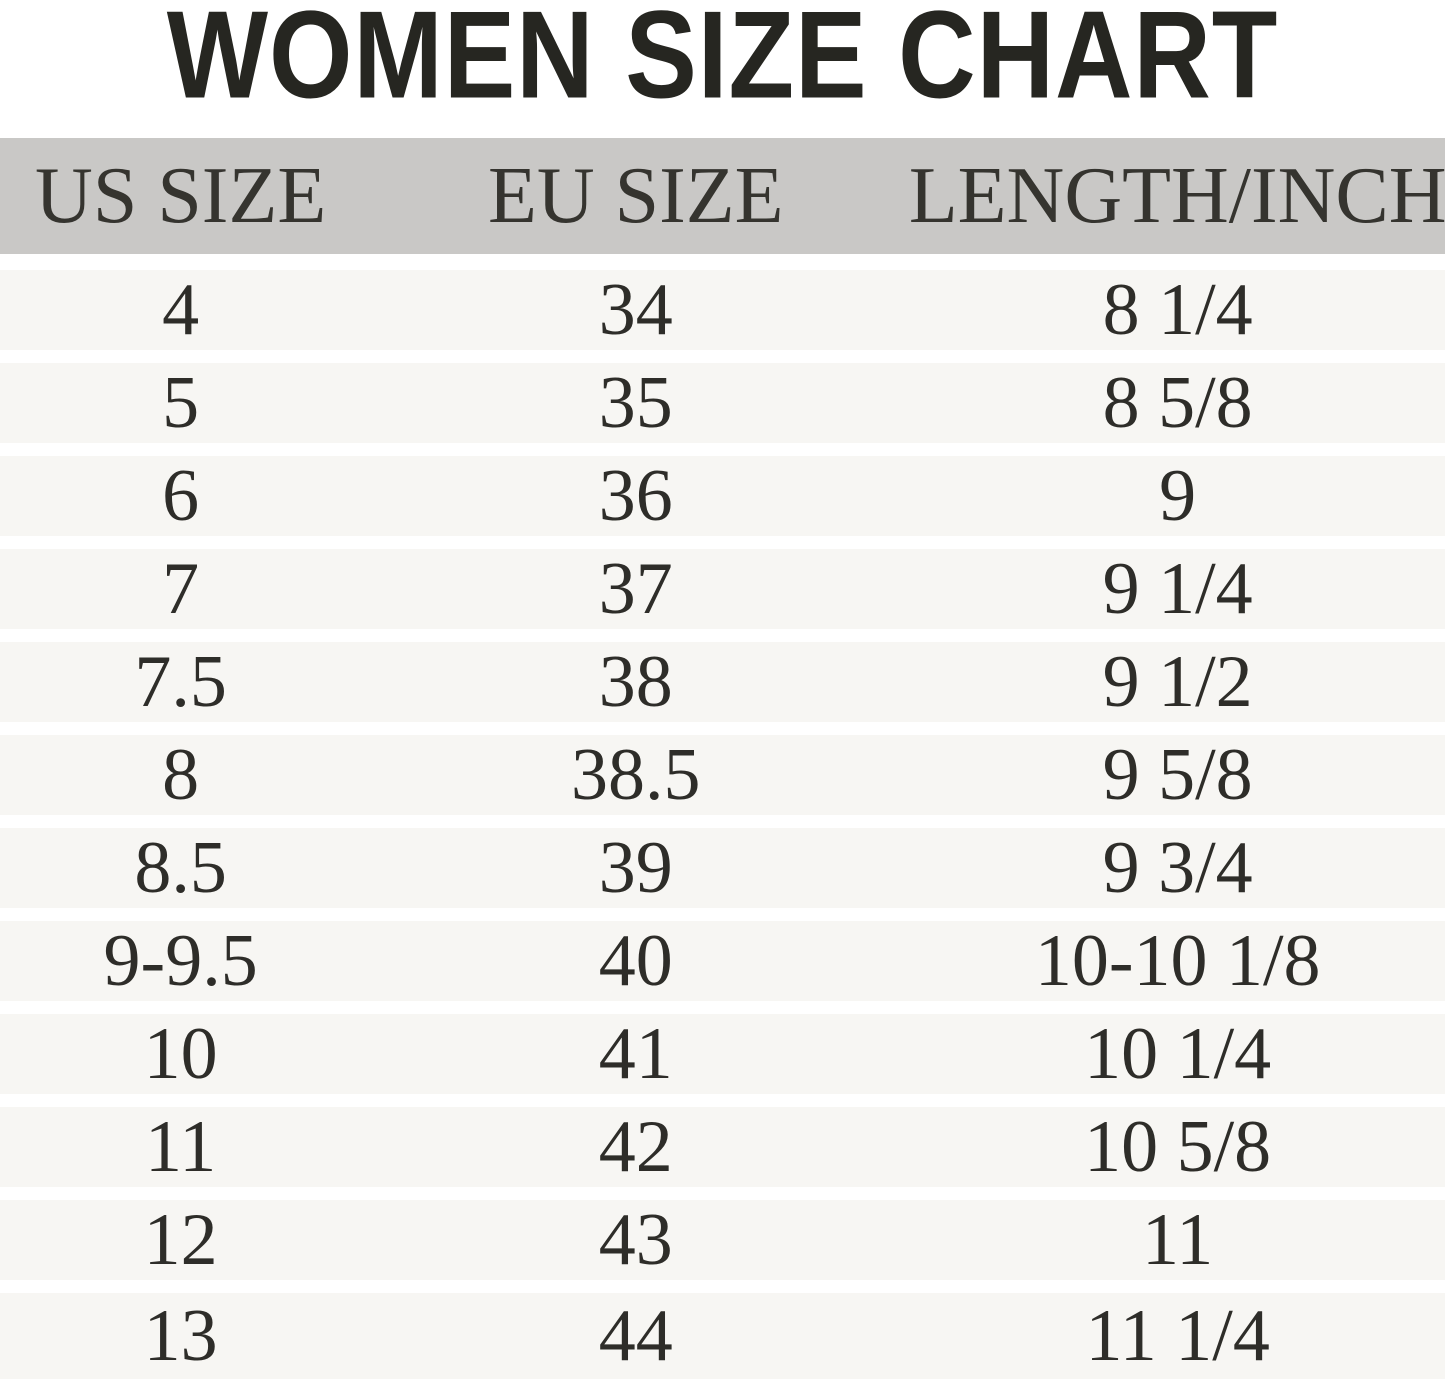 The image size is (1445, 1379). I want to click on length-inch-cell: 11, so click(1178, 1240).